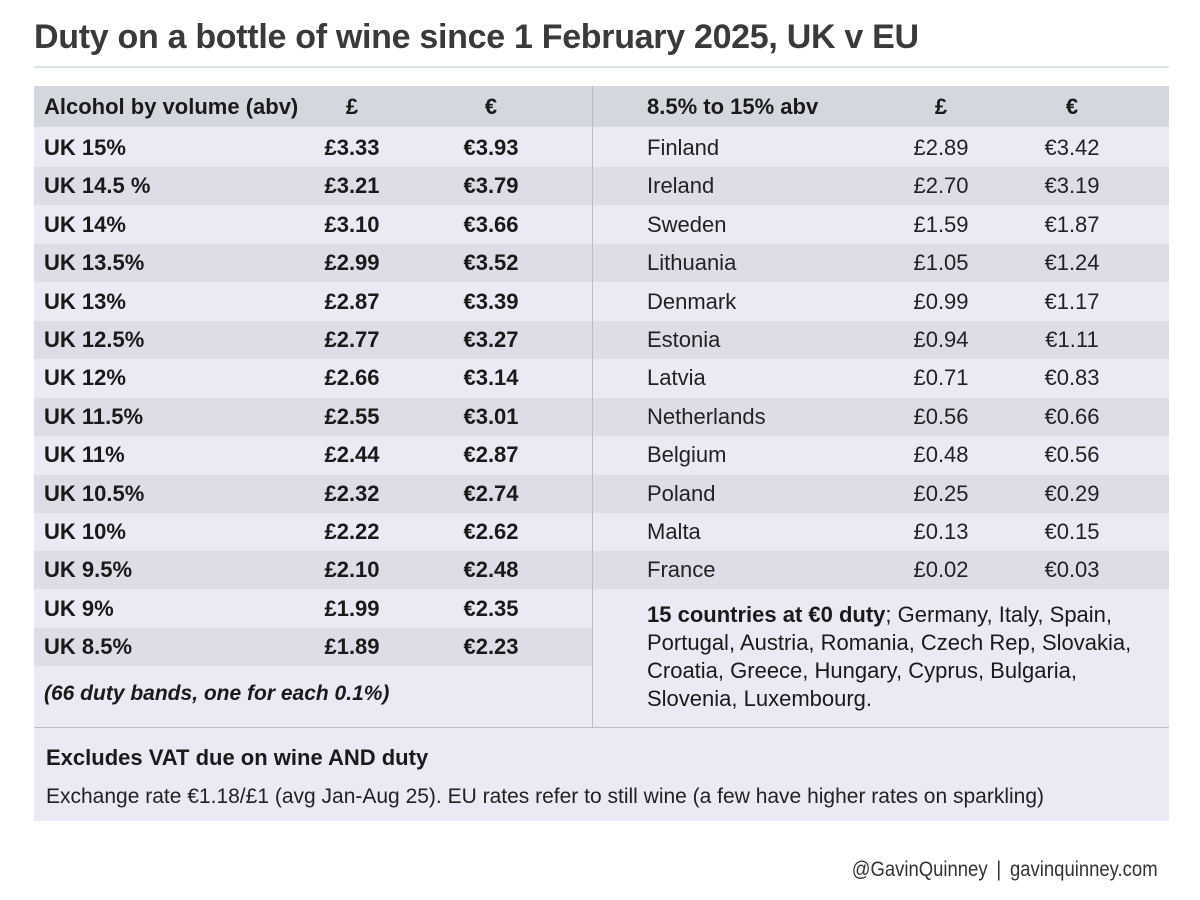  What do you see at coordinates (352, 106) in the screenshot?
I see `uk-header-gbp: £` at bounding box center [352, 106].